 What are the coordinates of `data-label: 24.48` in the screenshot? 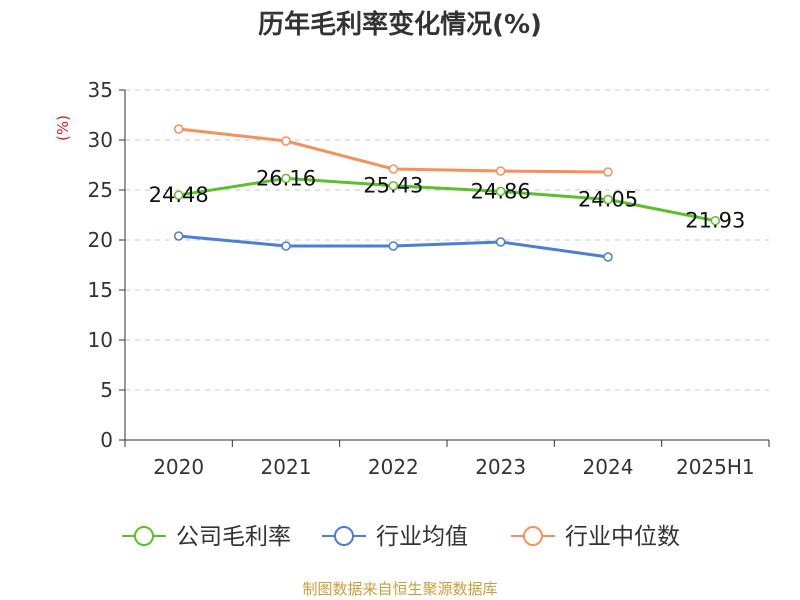 It's located at (179, 195).